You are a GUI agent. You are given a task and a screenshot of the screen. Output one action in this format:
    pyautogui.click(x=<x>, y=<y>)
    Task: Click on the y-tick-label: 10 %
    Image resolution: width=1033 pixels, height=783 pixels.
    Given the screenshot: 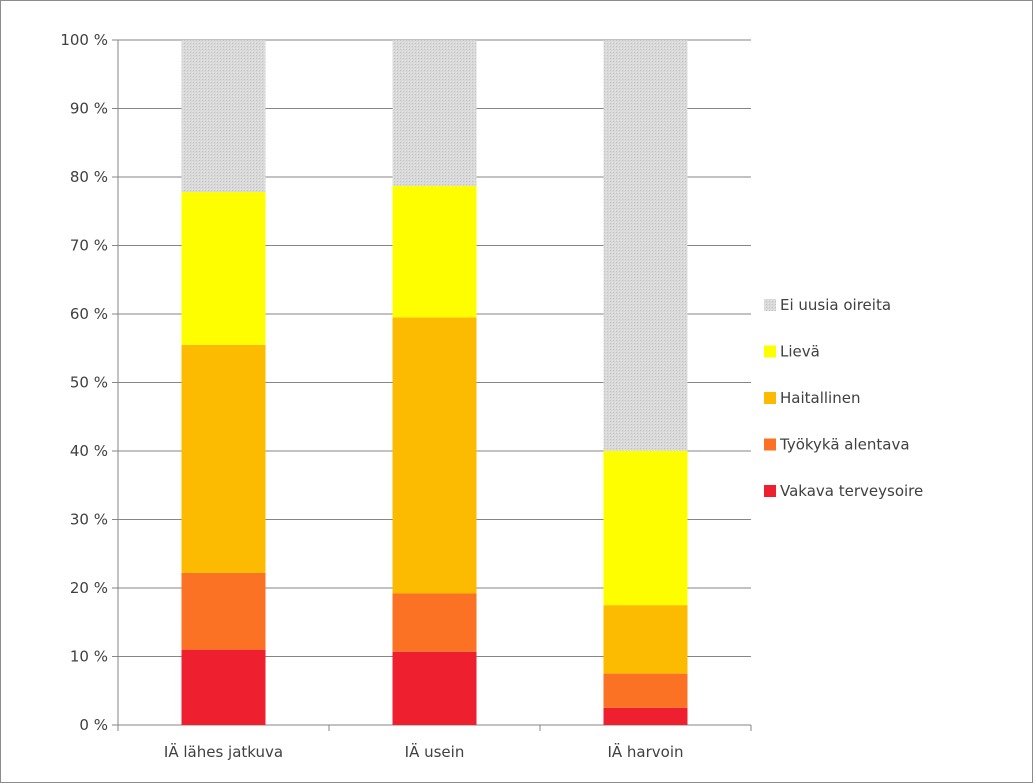 What is the action you would take?
    pyautogui.click(x=89, y=657)
    